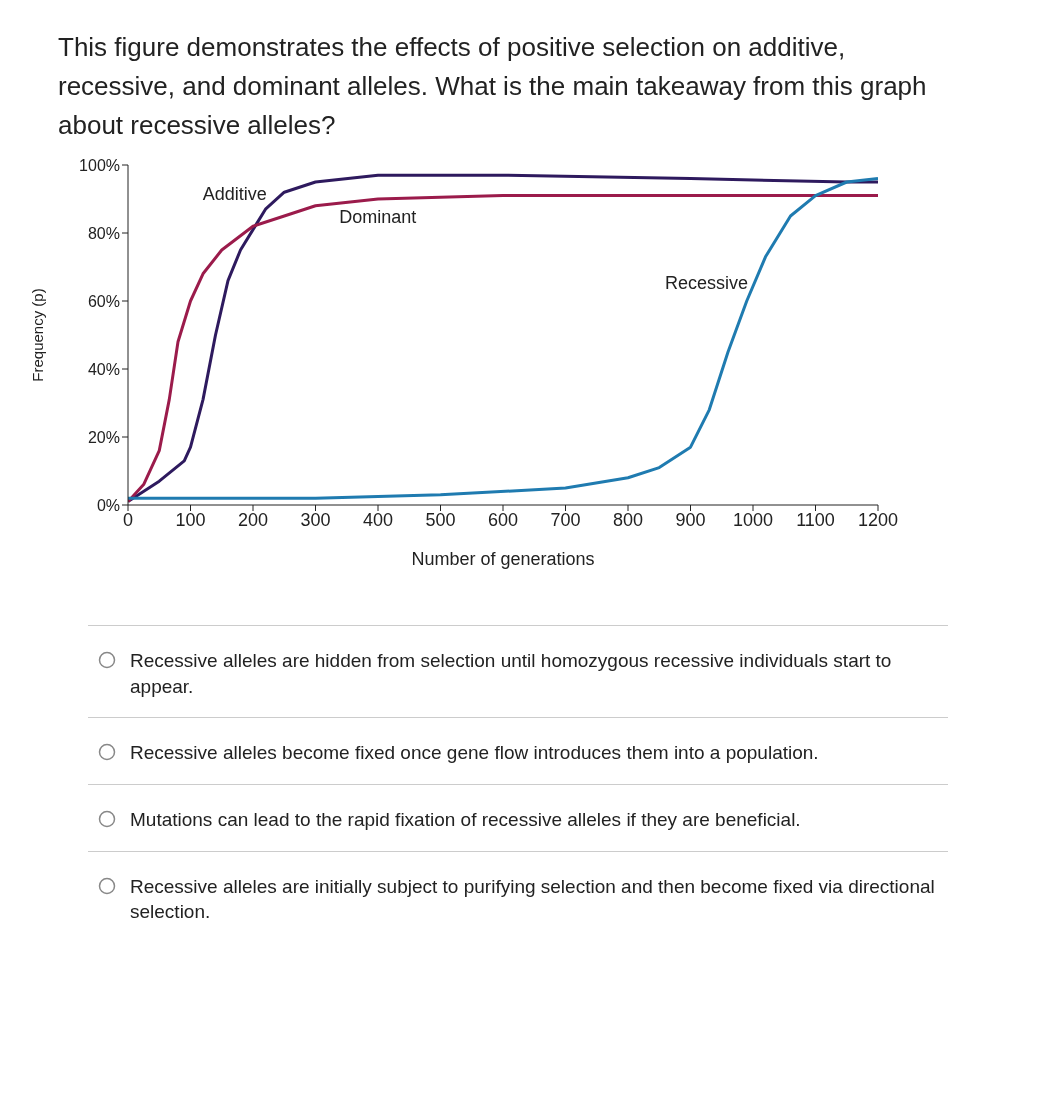 Image resolution: width=1040 pixels, height=1100 pixels. Describe the element at coordinates (503, 519) in the screenshot. I see `x-tick-label: 600` at that location.